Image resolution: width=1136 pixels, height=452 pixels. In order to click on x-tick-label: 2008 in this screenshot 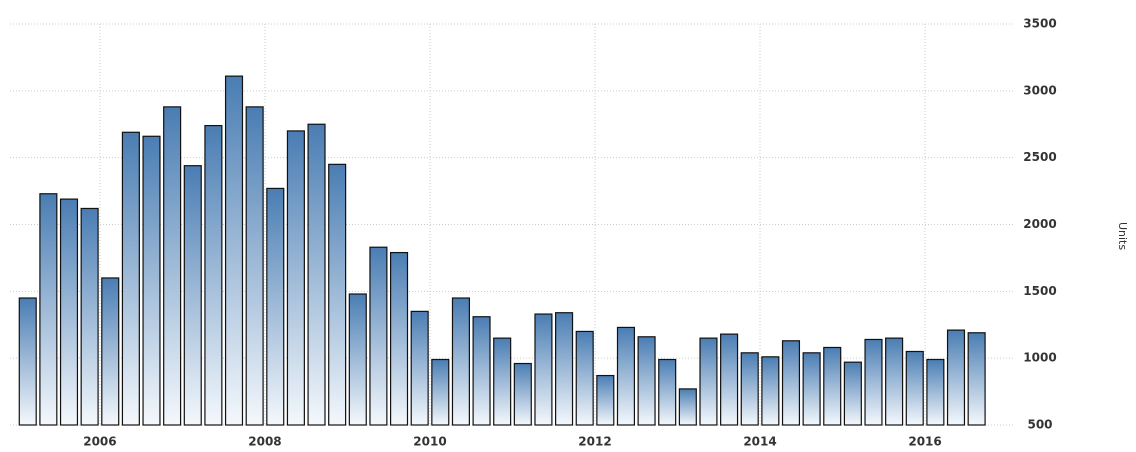, I will do `click(264, 442)`.